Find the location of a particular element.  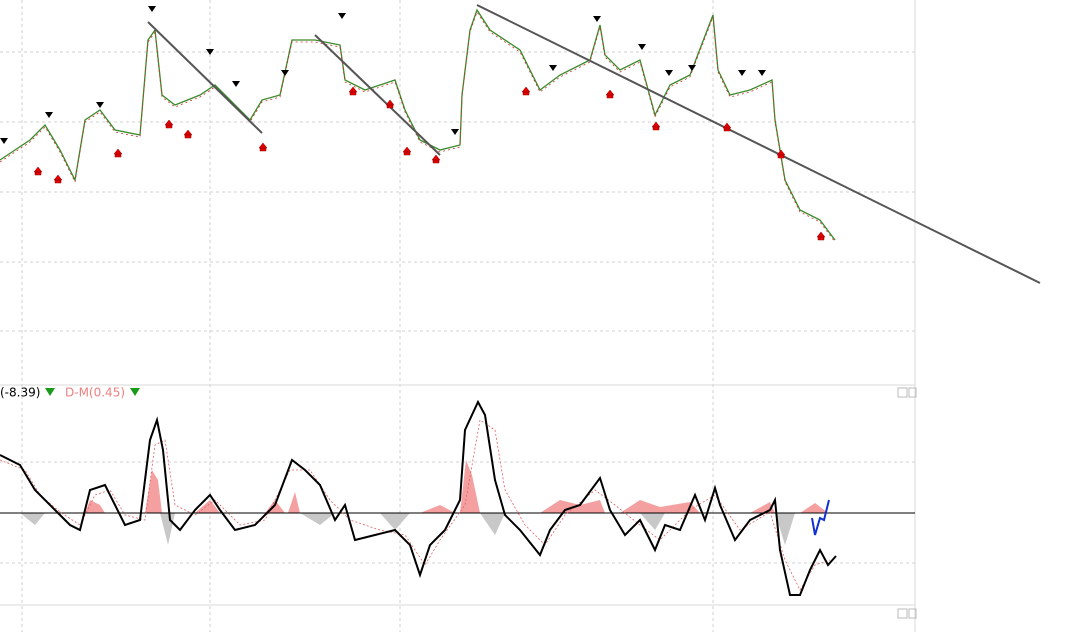

positive-histogram is located at coordinates (456, 486).